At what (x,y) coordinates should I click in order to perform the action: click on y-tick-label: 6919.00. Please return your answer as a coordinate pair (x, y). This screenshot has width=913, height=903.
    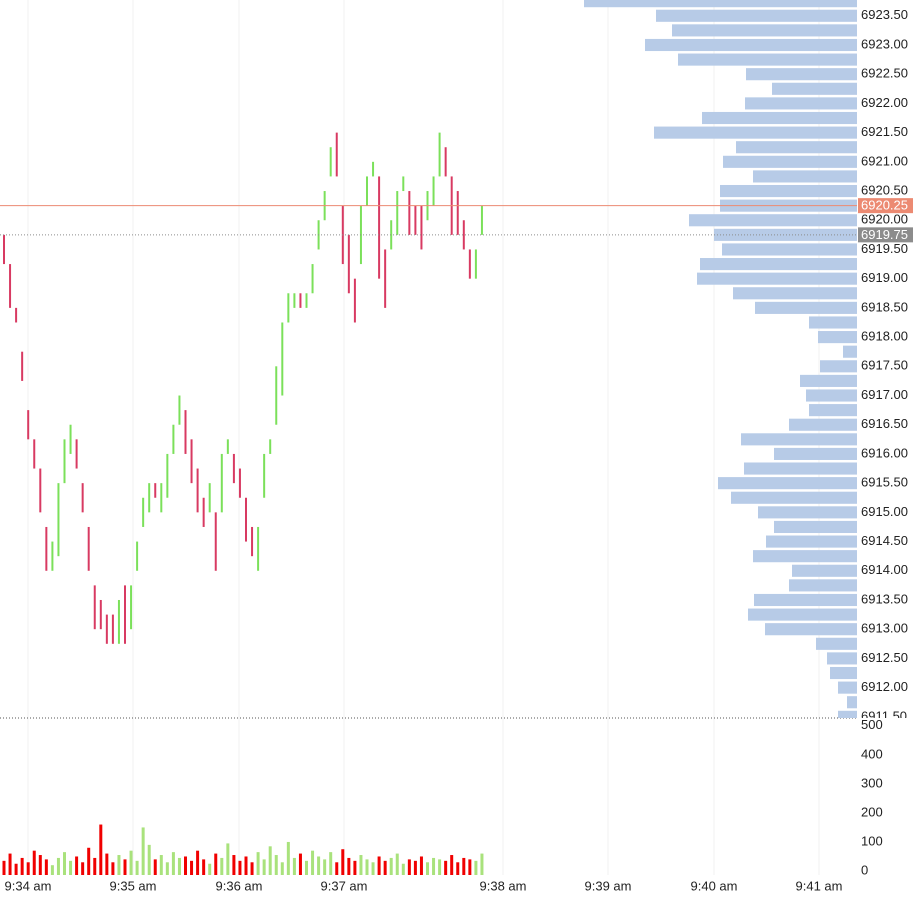
    Looking at the image, I should click on (884, 277).